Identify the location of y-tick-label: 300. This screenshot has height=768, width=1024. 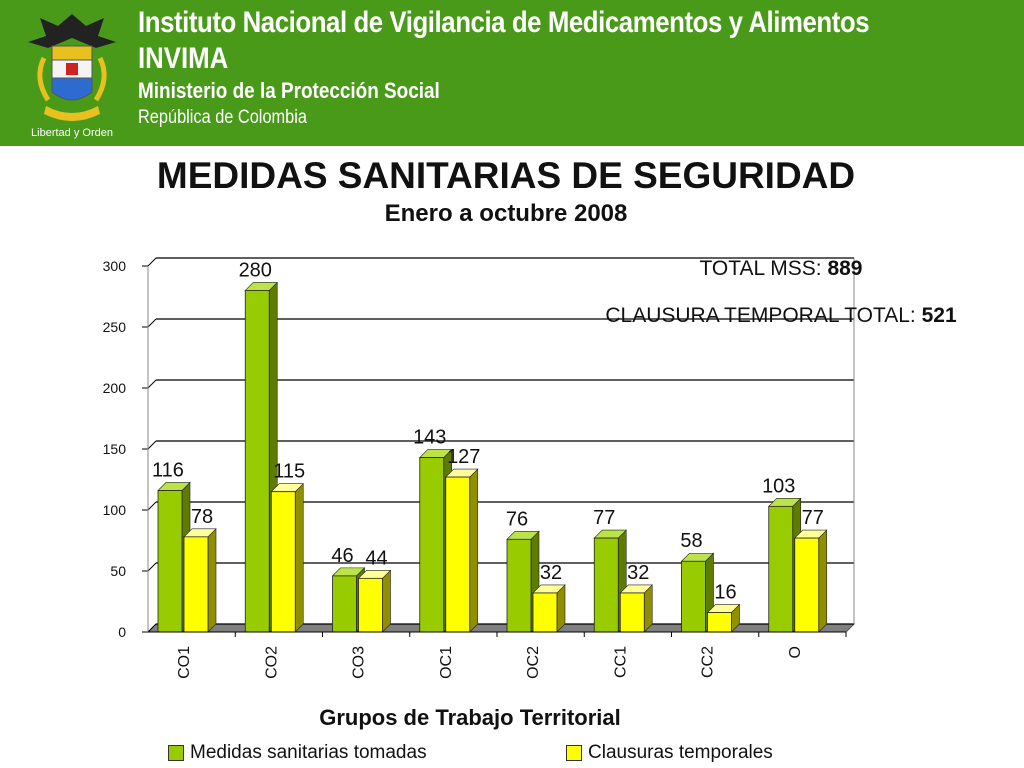
(115, 266).